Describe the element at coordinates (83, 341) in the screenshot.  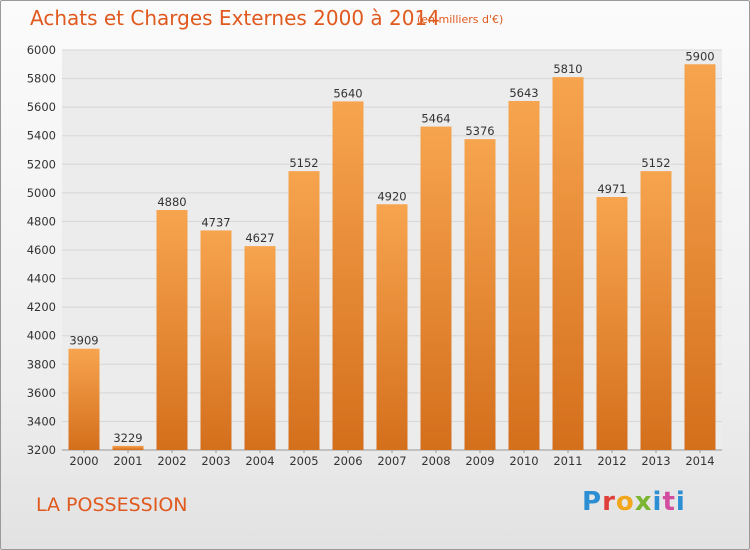
I see `data-label-2000: 3909` at that location.